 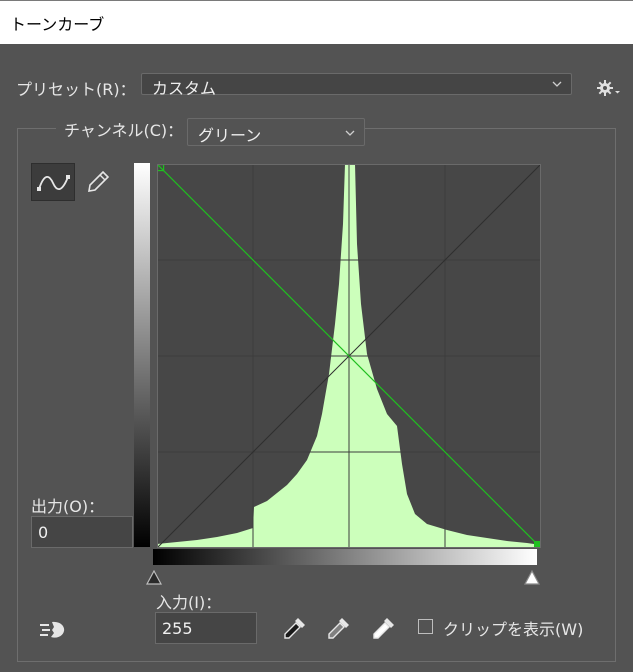 I want to click on title-bar: トーンカーブ, so click(x=316, y=22).